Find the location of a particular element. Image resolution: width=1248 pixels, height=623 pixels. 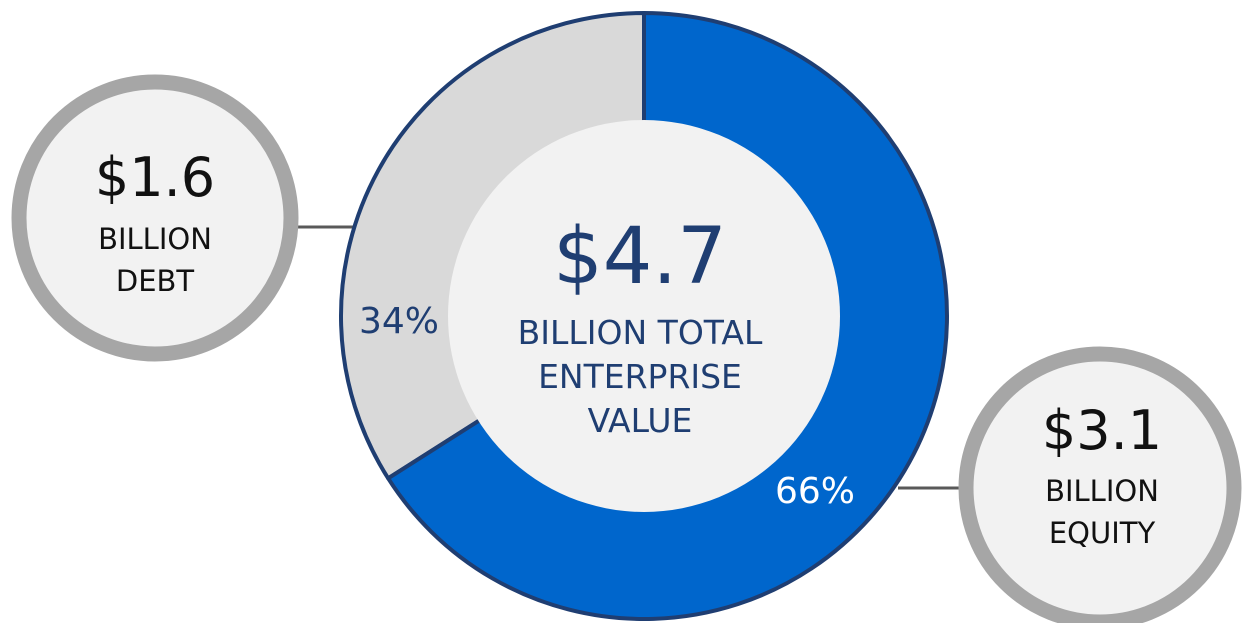

debt-percent-label: 34% is located at coordinates (399, 321).